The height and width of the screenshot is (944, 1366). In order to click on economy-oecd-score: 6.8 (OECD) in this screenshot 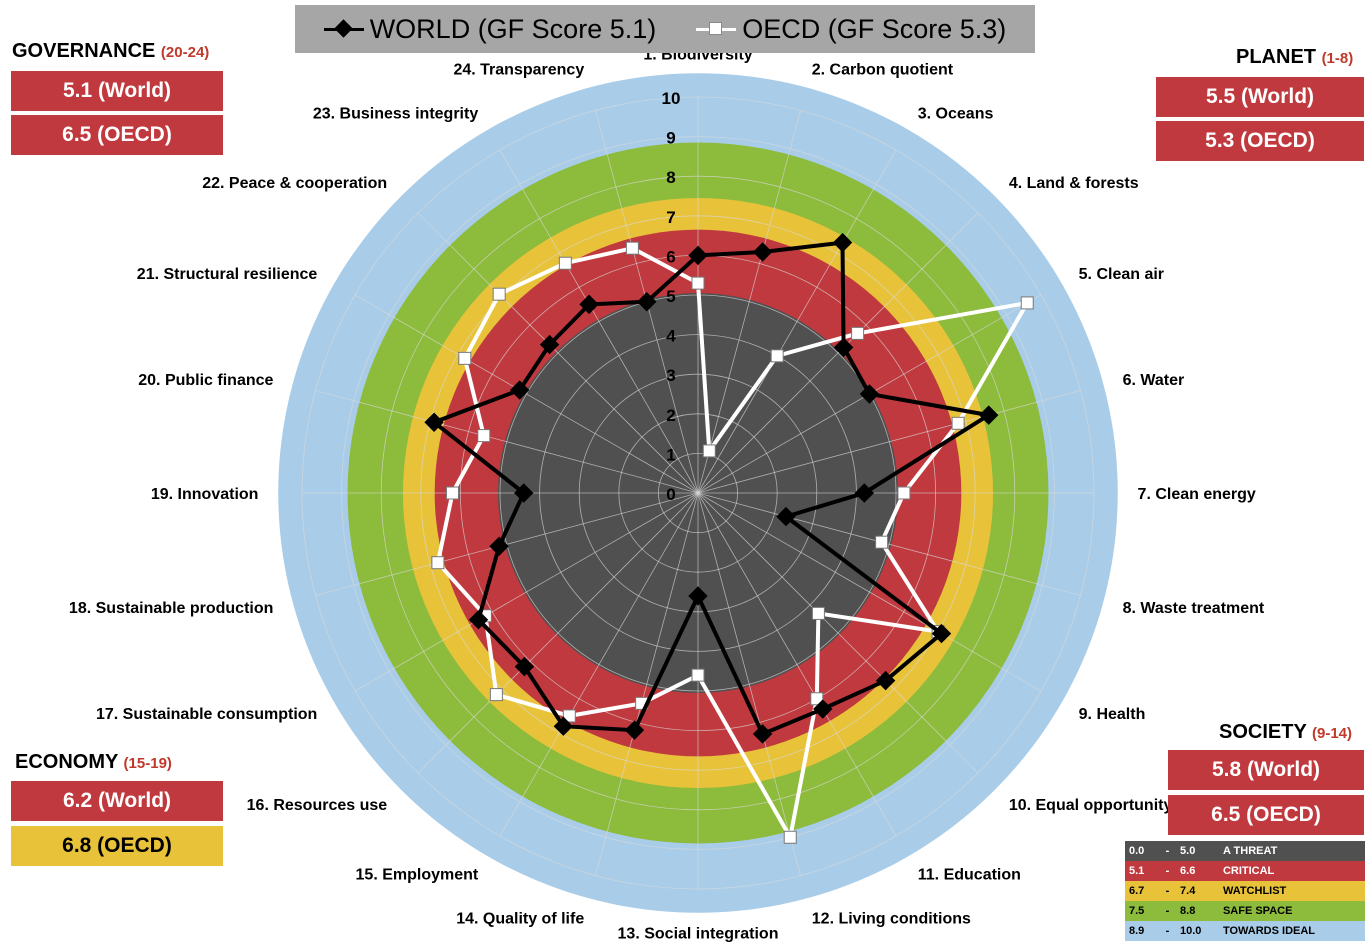, I will do `click(117, 846)`.